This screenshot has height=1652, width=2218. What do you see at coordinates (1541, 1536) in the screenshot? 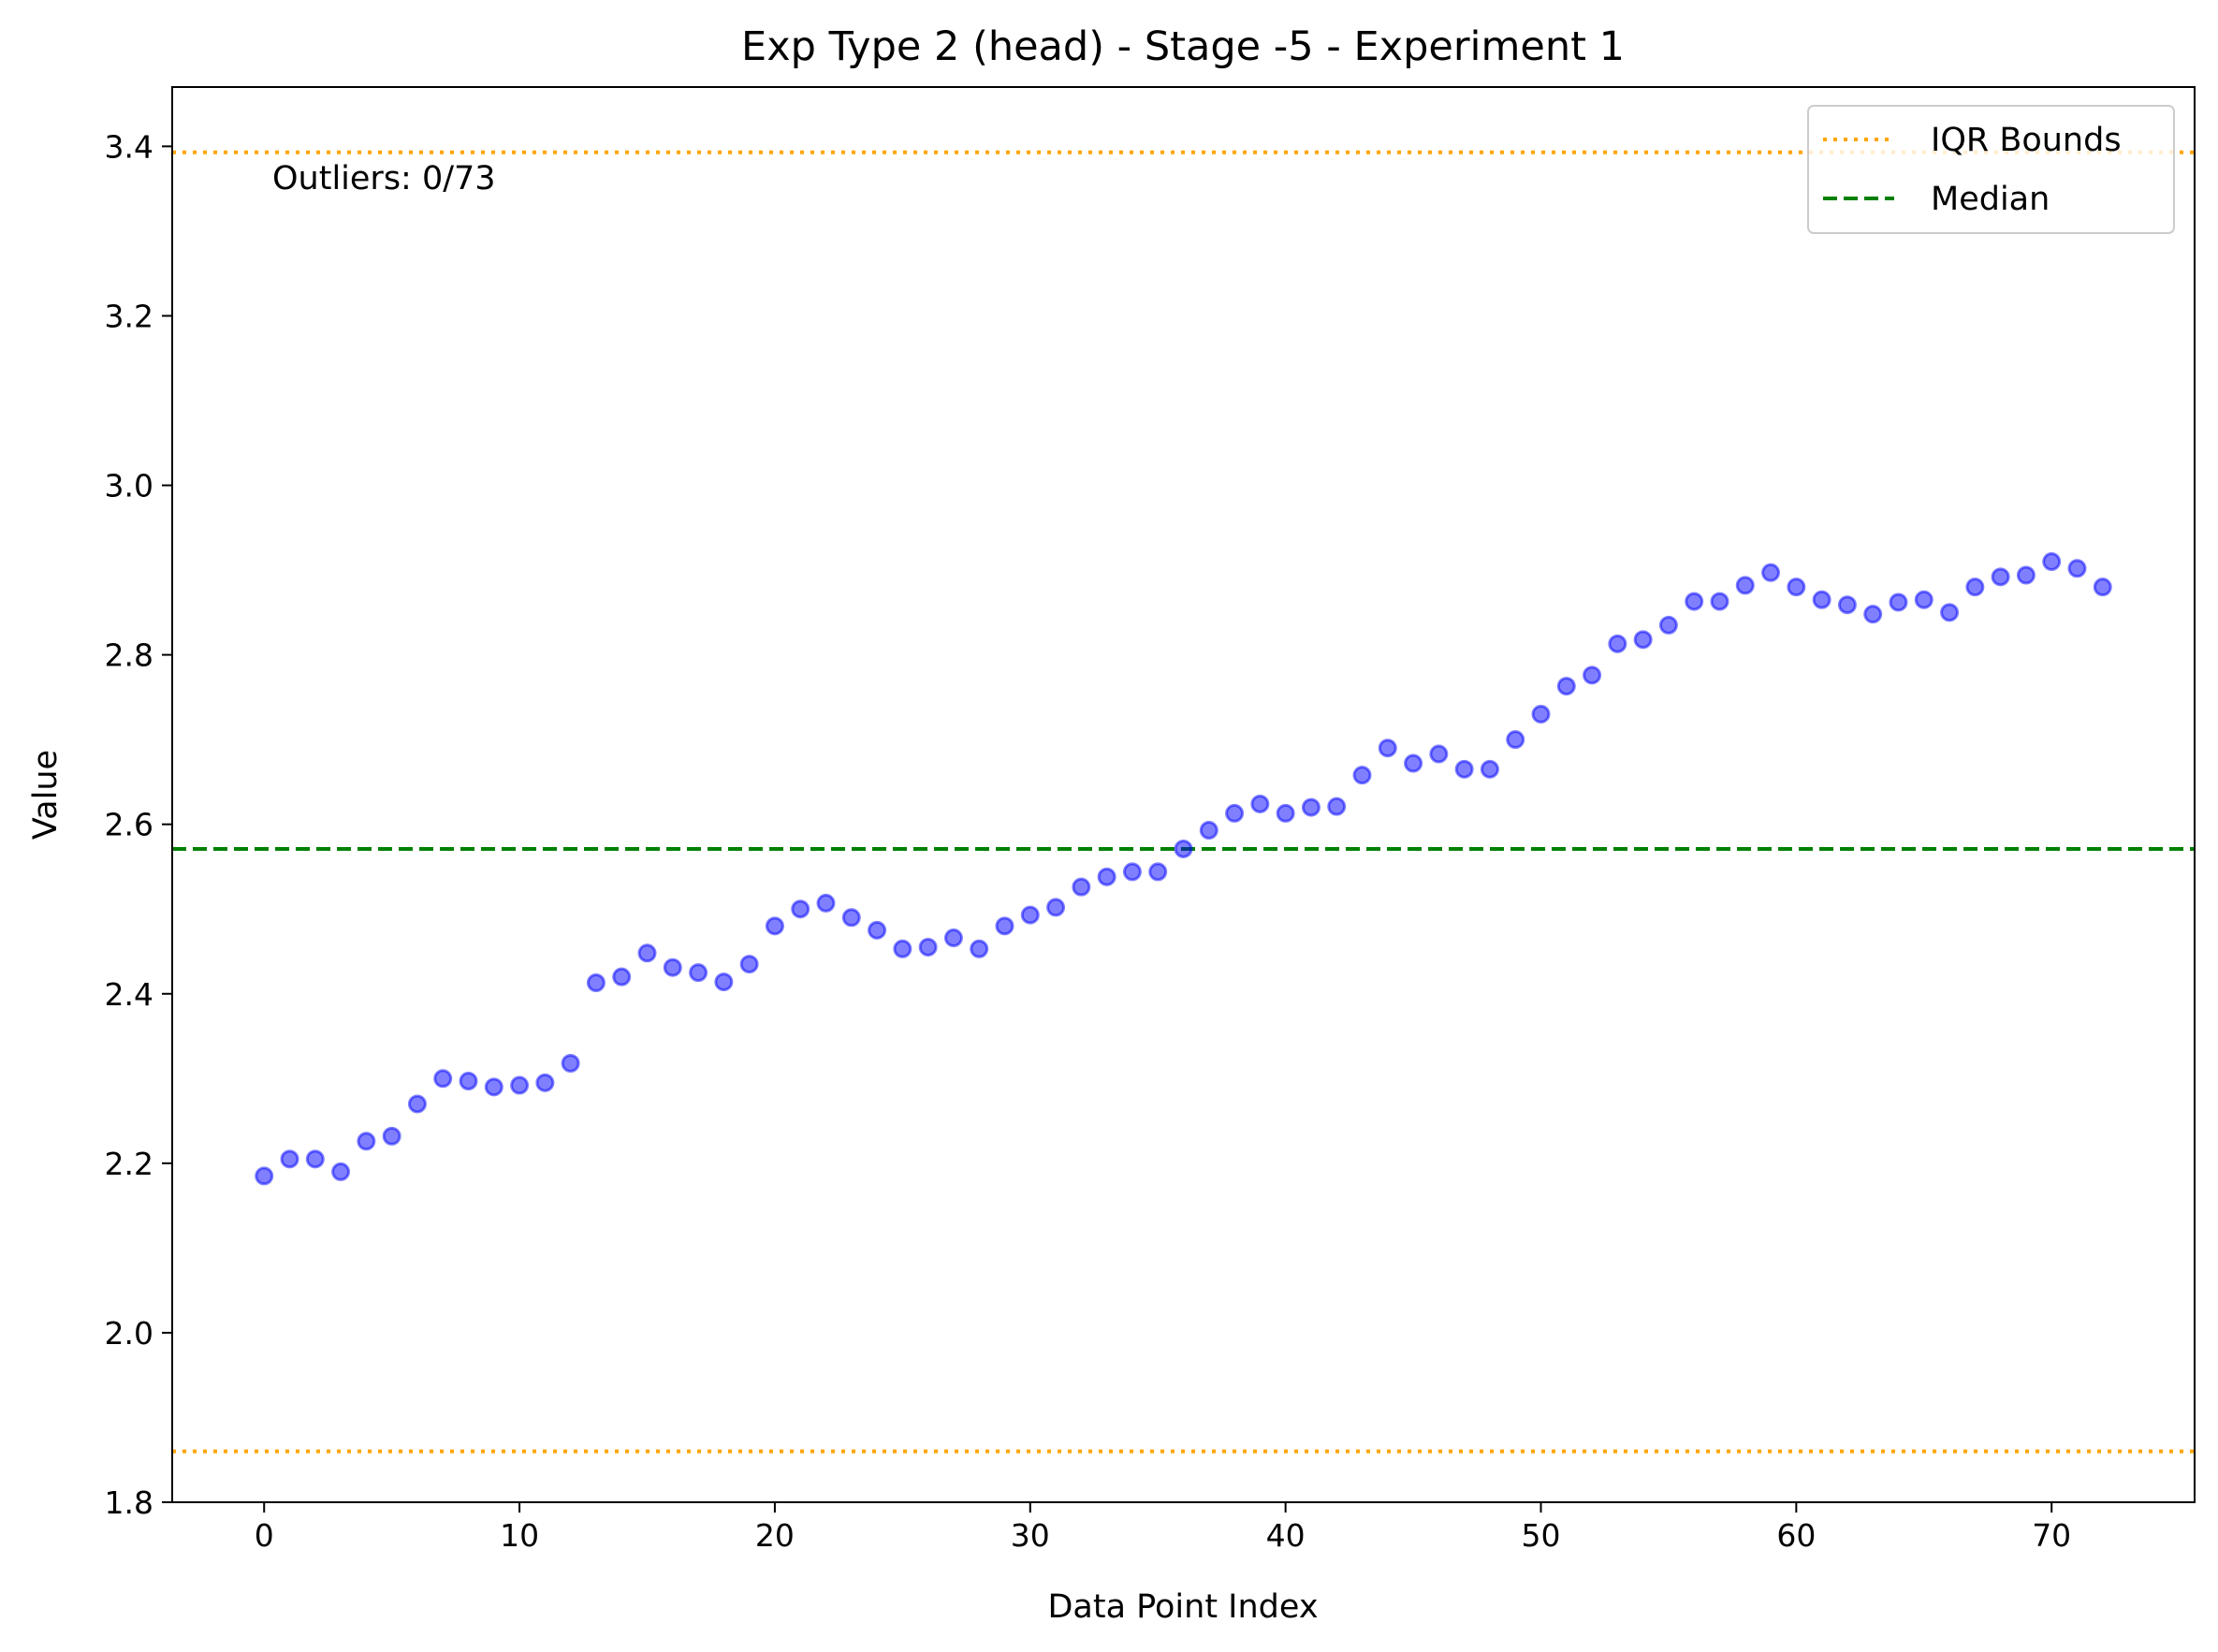
I see `x-tick-label-50: 50` at bounding box center [1541, 1536].